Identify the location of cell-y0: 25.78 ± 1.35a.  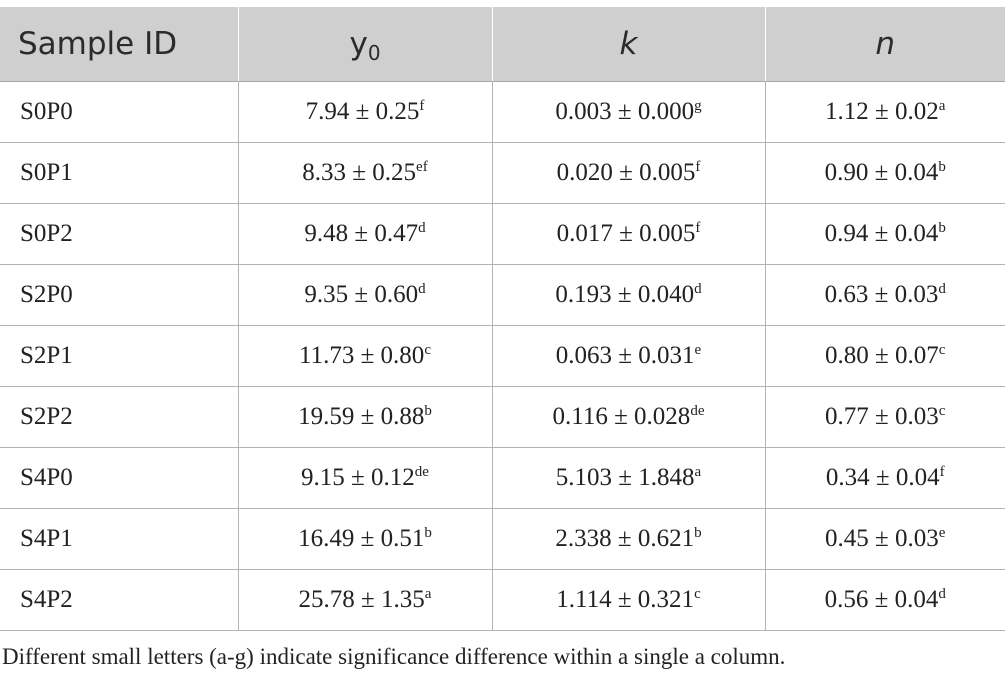
(364, 600).